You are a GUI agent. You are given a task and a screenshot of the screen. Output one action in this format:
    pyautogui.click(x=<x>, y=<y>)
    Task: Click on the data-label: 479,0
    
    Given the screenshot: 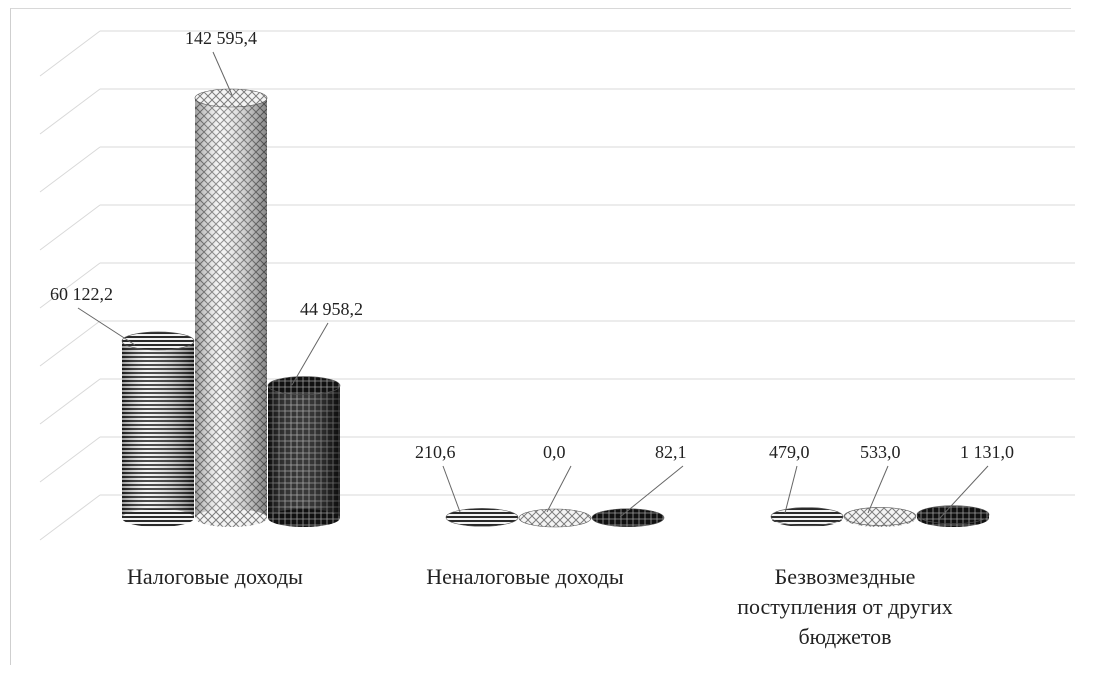 What is the action you would take?
    pyautogui.click(x=789, y=452)
    